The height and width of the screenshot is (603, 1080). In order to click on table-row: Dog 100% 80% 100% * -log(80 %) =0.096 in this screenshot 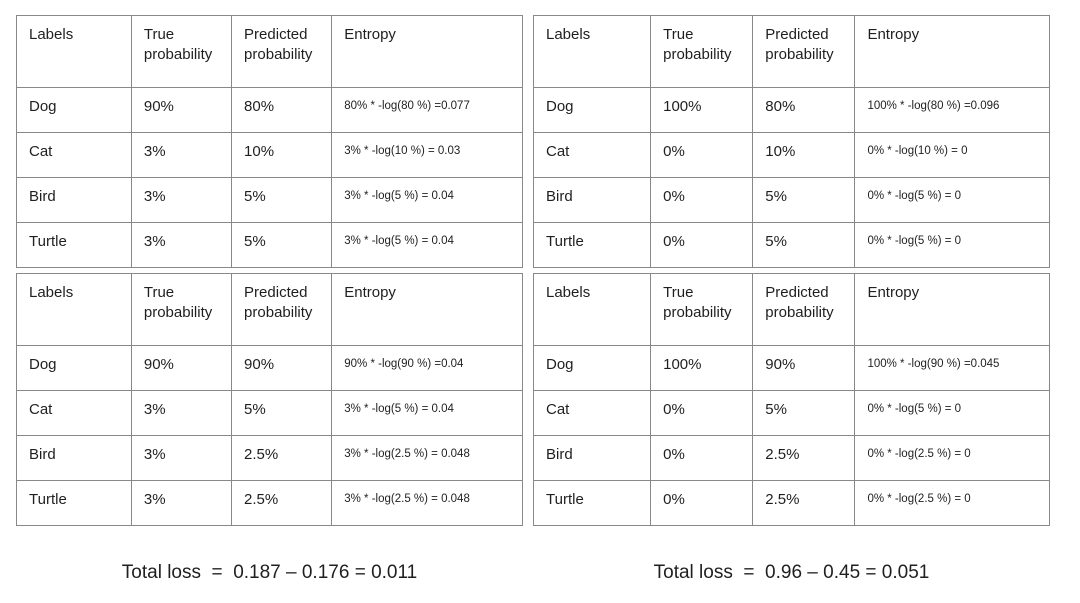, I will do `click(791, 110)`.